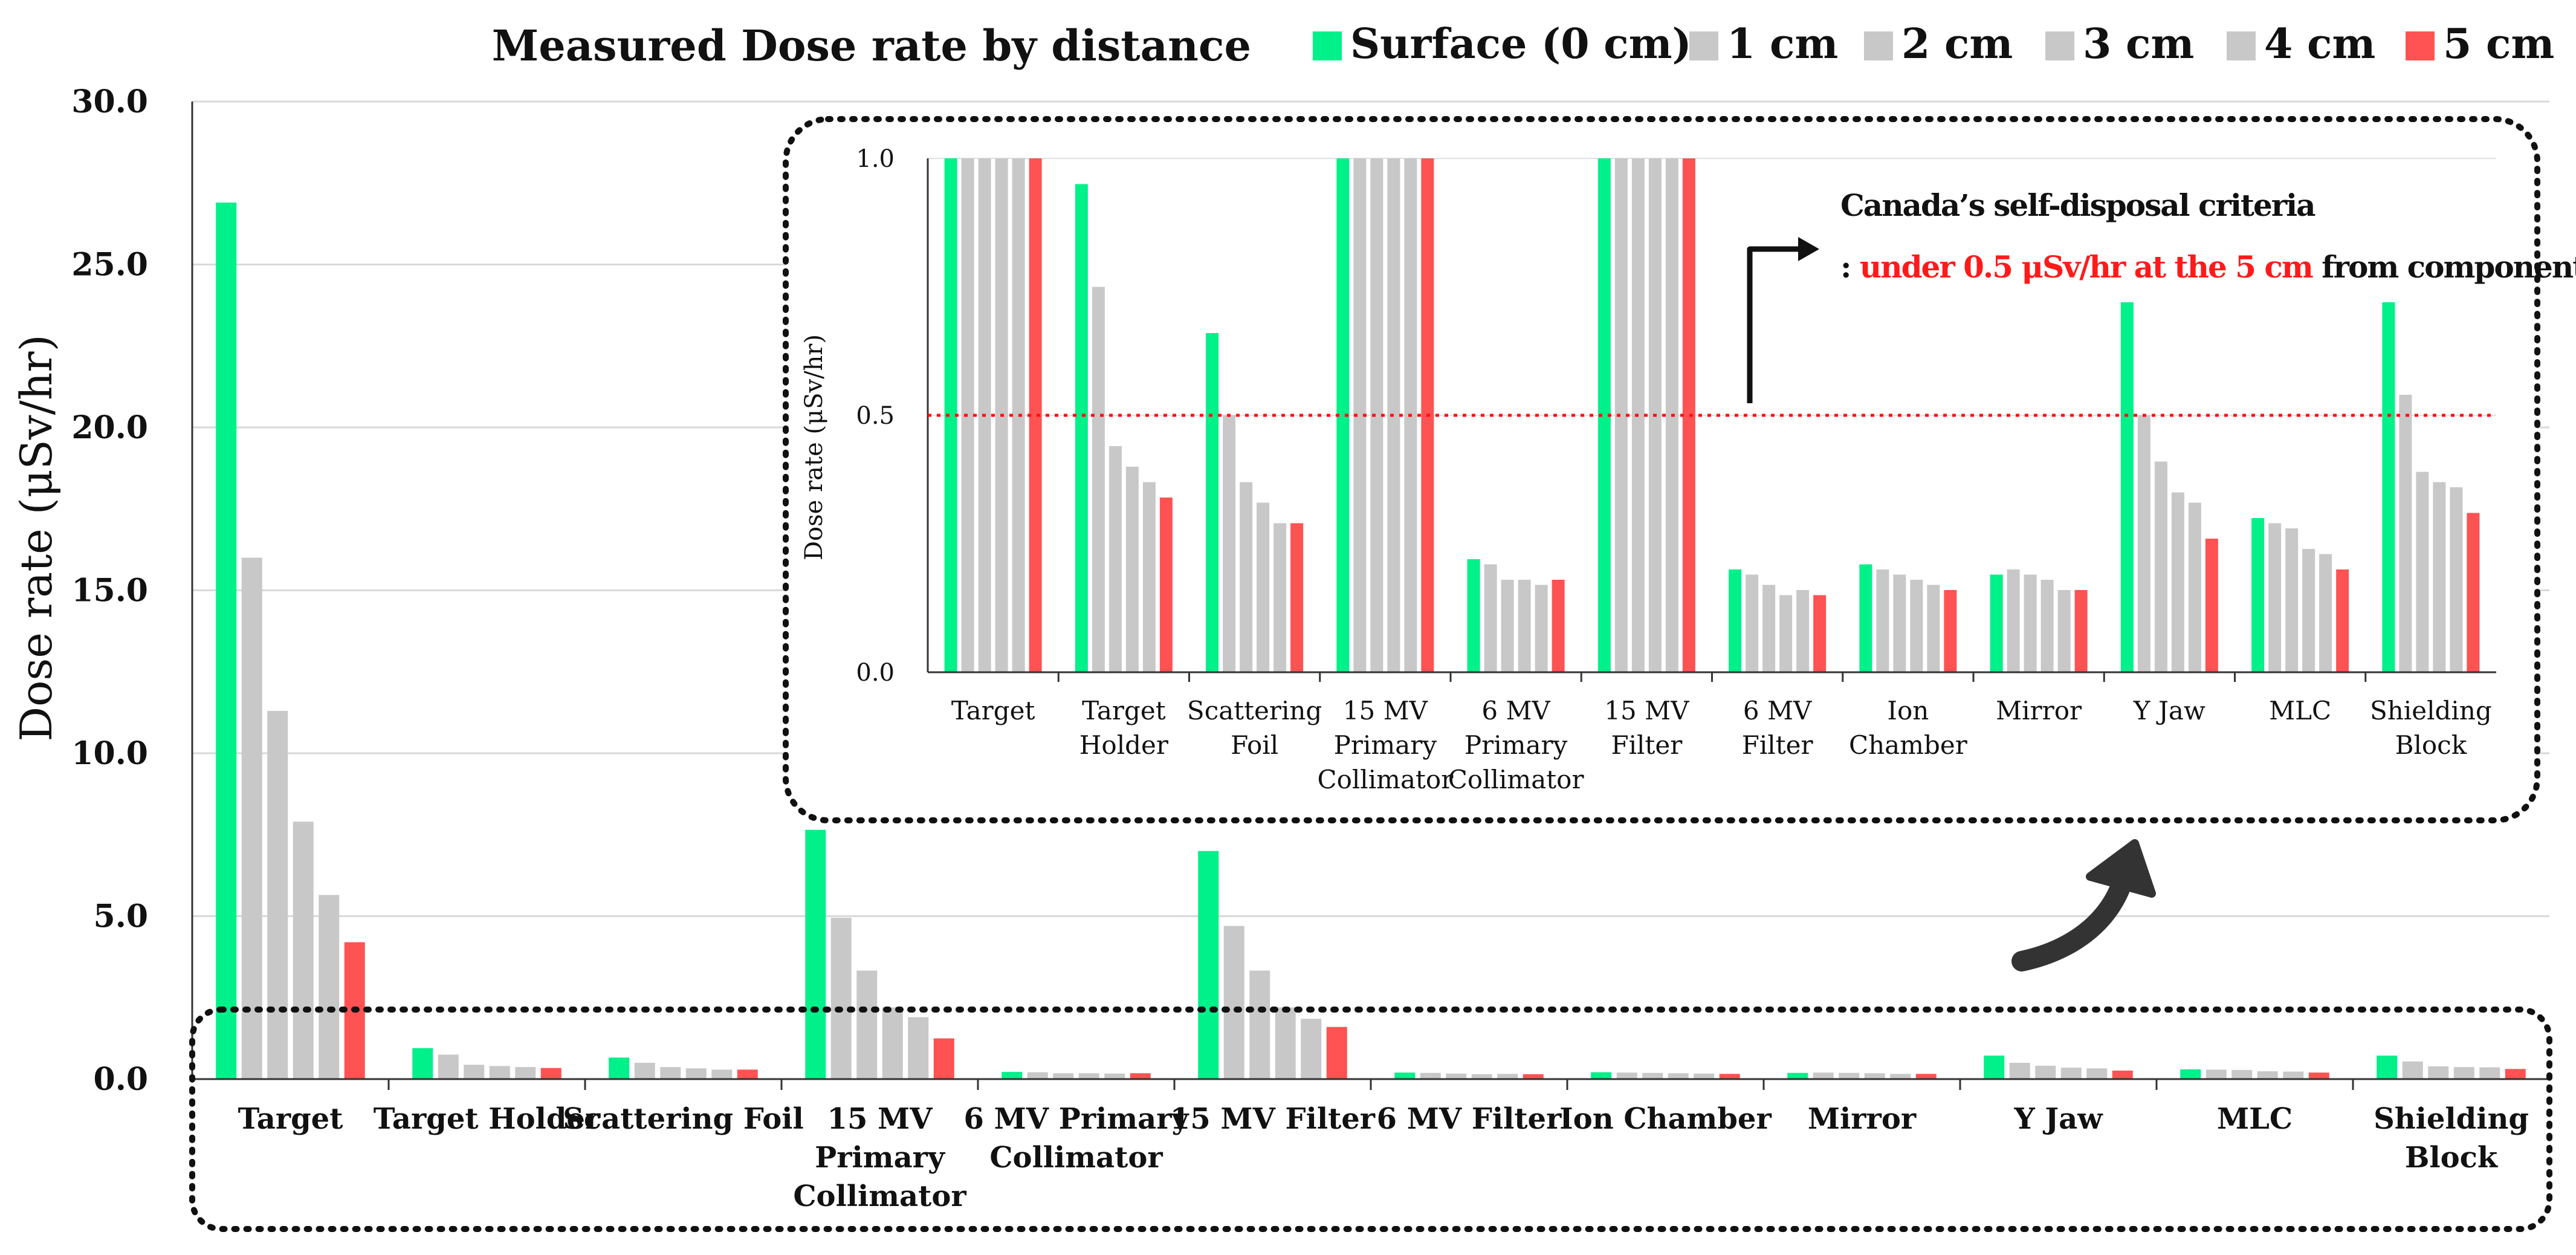 The image size is (2576, 1255). What do you see at coordinates (487, 1119) in the screenshot?
I see `x-tick-label: Target Holder` at bounding box center [487, 1119].